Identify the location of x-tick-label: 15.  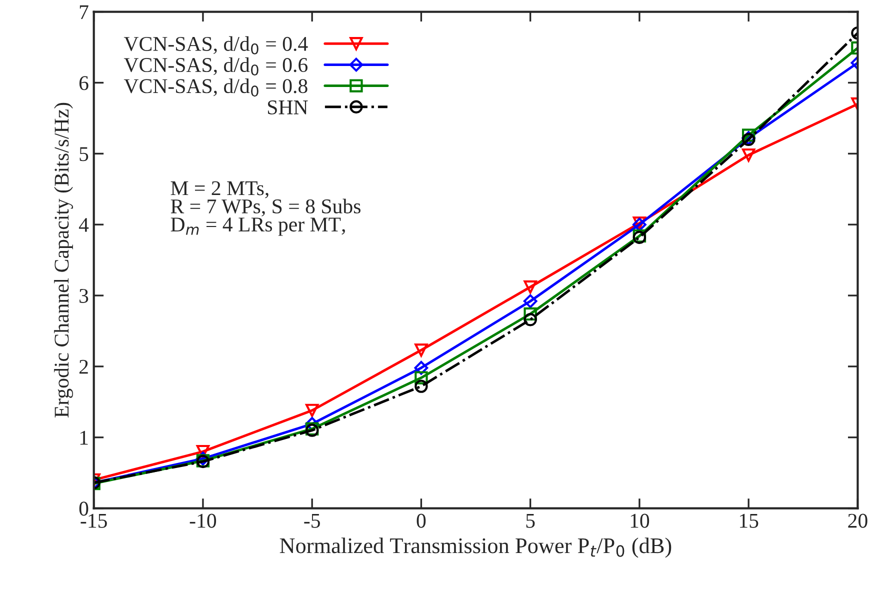
(749, 521).